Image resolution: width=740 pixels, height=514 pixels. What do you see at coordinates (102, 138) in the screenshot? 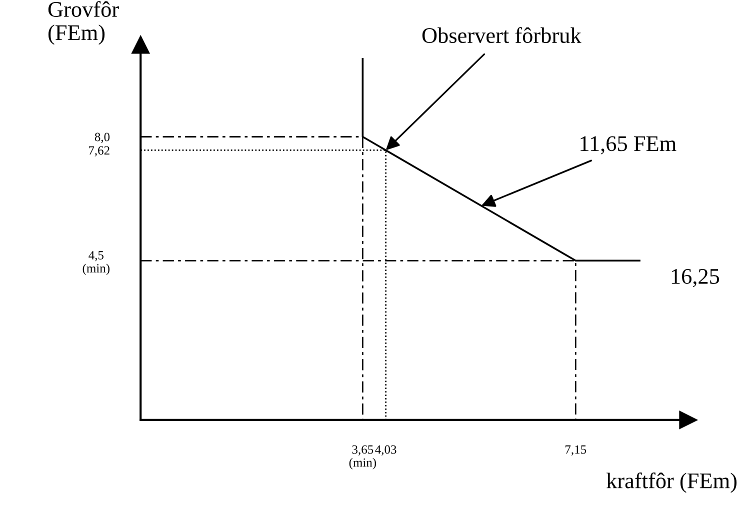
I see `y-tick-label: 8,0` at bounding box center [102, 138].